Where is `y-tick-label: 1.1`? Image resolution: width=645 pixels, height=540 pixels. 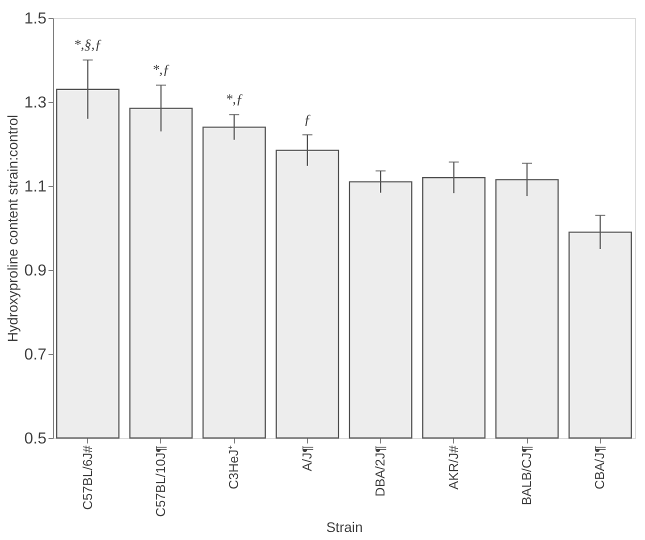 y-tick-label: 1.1 is located at coordinates (35, 187).